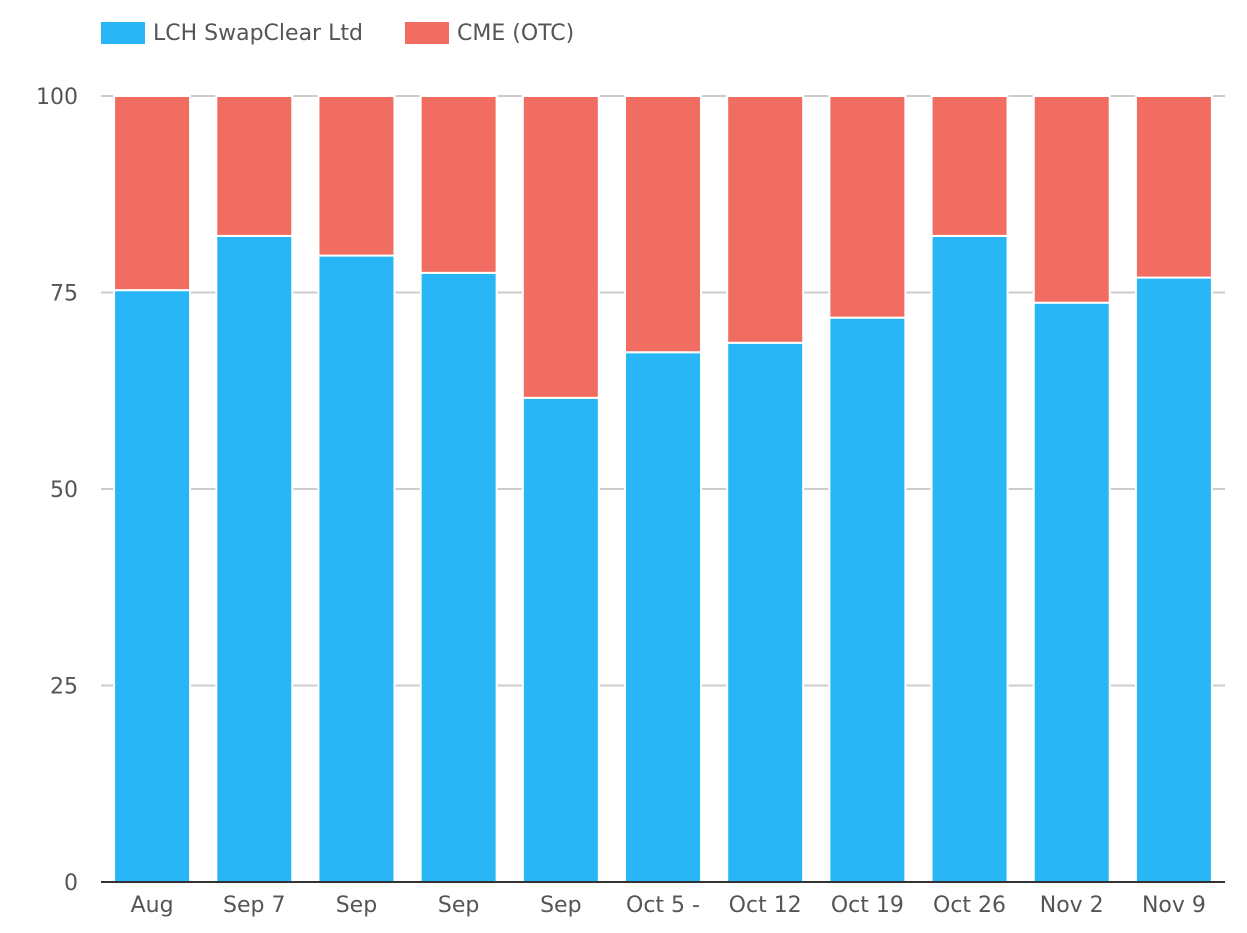  Describe the element at coordinates (64, 294) in the screenshot. I see `y-tick-label: 75` at that location.